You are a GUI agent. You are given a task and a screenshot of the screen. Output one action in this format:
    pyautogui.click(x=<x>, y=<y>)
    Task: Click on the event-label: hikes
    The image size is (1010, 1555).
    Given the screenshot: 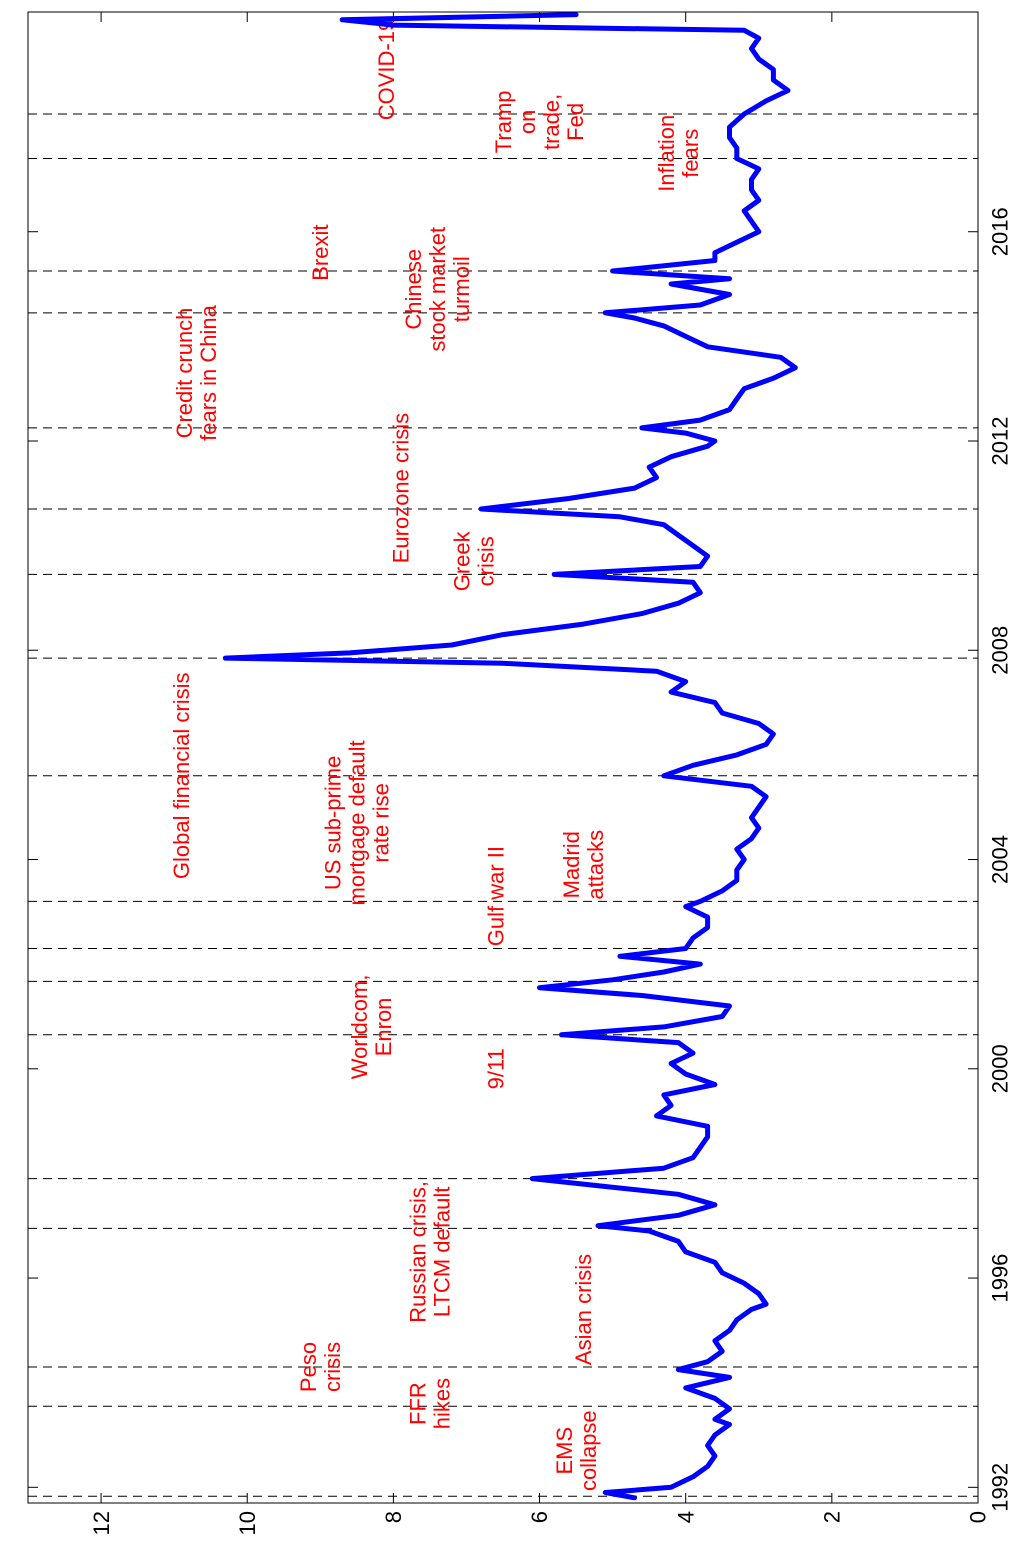 What is the action you would take?
    pyautogui.click(x=442, y=1403)
    